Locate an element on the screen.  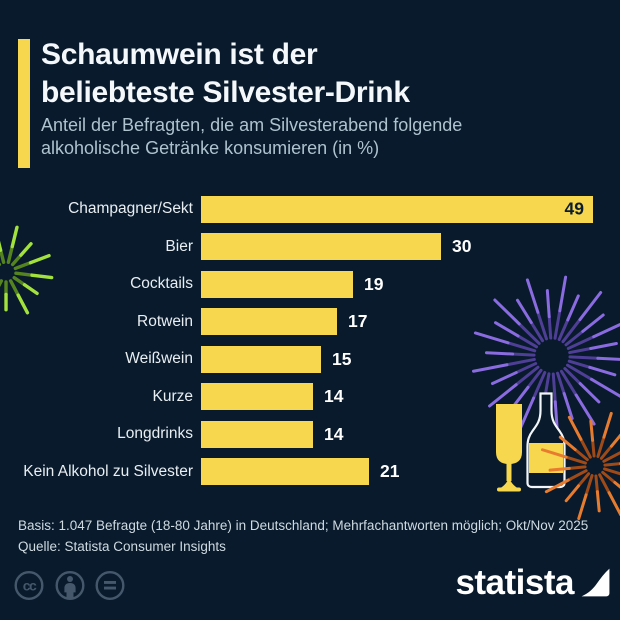
bar-value: 19 is located at coordinates (374, 283).